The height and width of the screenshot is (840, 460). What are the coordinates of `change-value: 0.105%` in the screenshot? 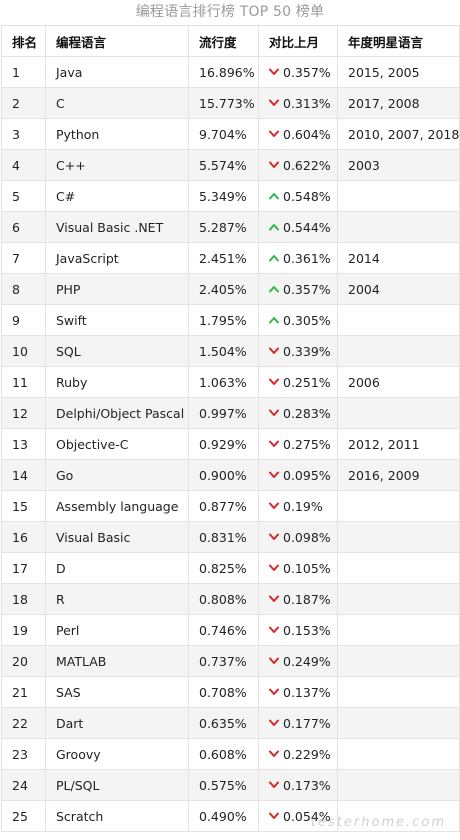 It's located at (307, 568).